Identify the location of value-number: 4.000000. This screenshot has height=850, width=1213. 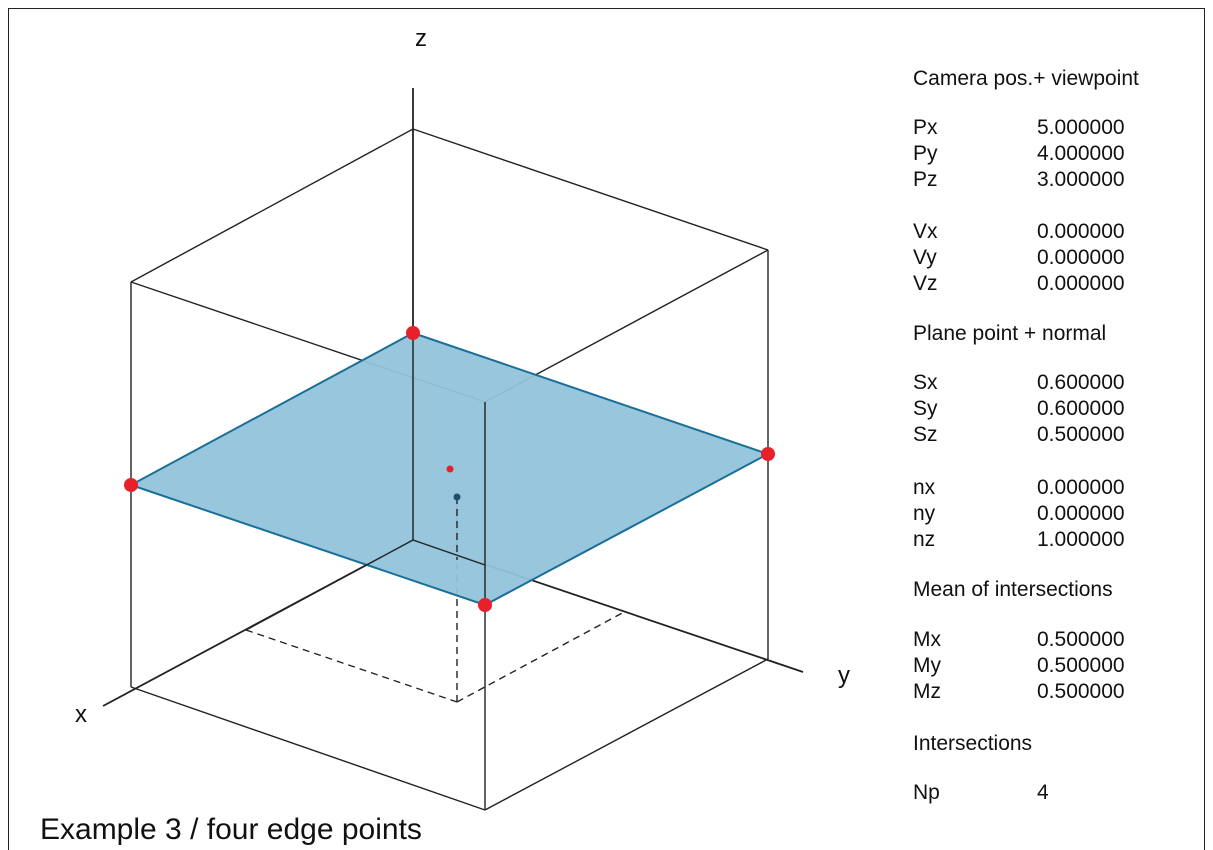
(1081, 153).